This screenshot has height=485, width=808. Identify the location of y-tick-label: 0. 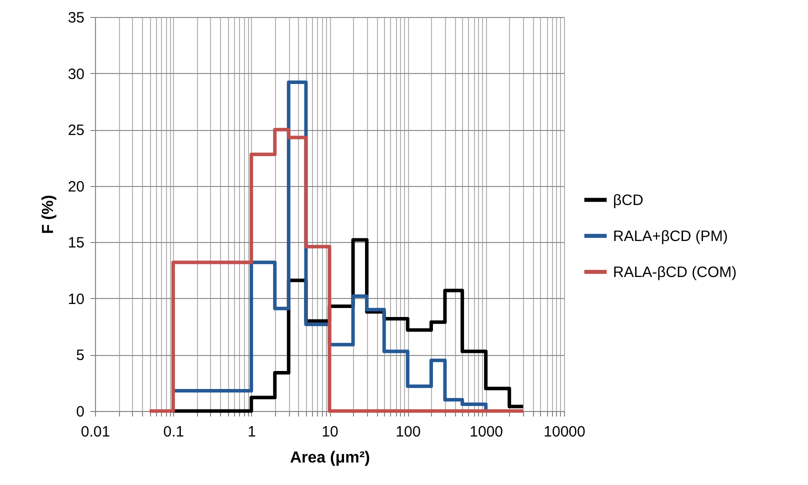
(80, 412).